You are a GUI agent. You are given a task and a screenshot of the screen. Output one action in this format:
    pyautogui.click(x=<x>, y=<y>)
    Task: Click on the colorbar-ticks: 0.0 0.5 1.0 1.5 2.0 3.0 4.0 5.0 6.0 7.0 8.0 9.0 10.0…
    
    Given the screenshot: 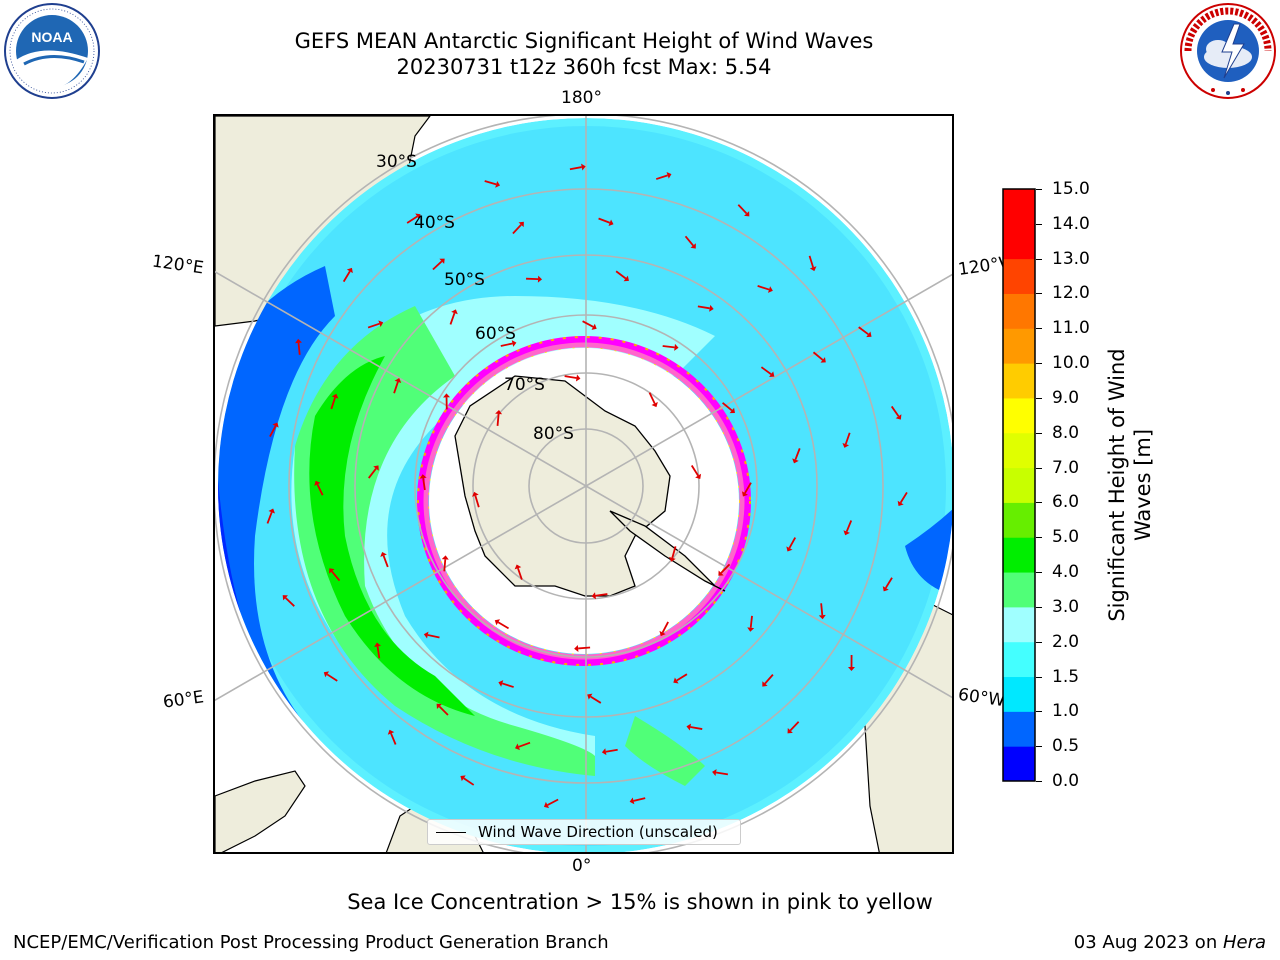 What is the action you would take?
    pyautogui.click(x=1066, y=485)
    